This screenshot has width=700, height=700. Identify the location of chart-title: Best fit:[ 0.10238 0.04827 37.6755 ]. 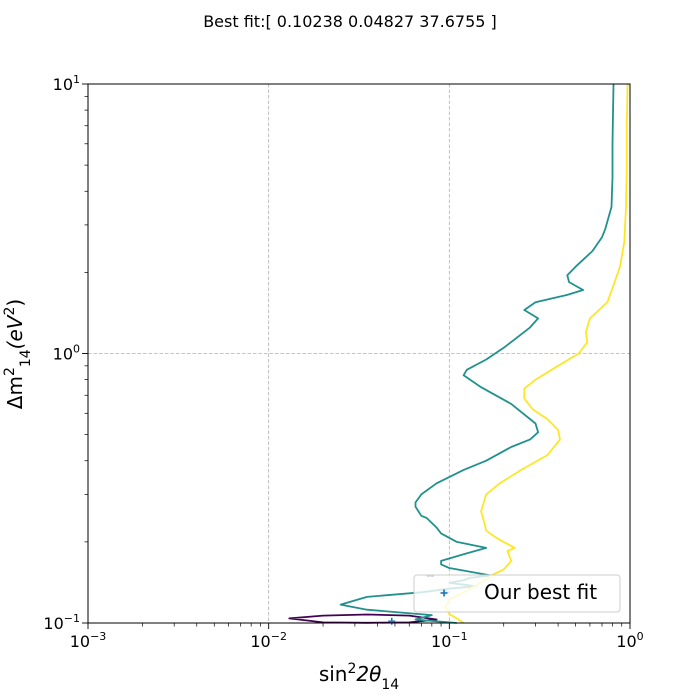
(350, 21).